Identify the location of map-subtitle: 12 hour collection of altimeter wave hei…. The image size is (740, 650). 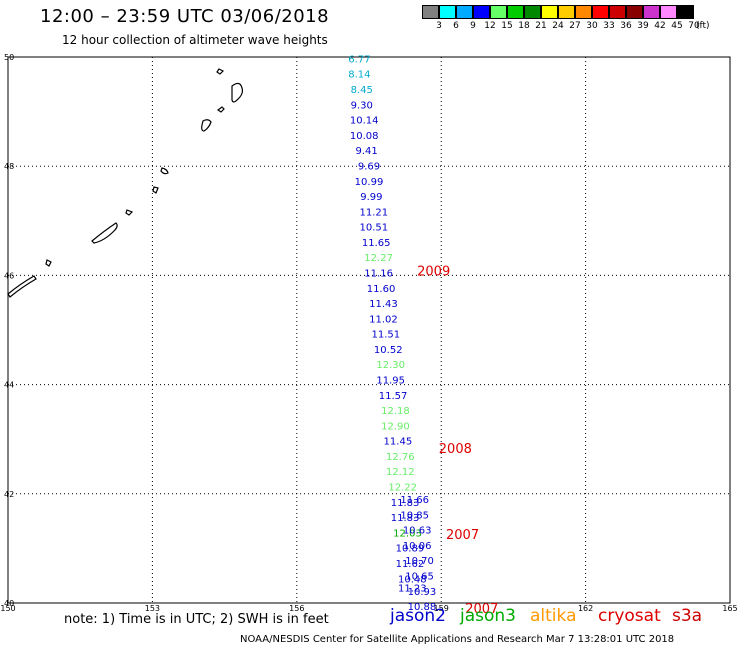
(195, 40).